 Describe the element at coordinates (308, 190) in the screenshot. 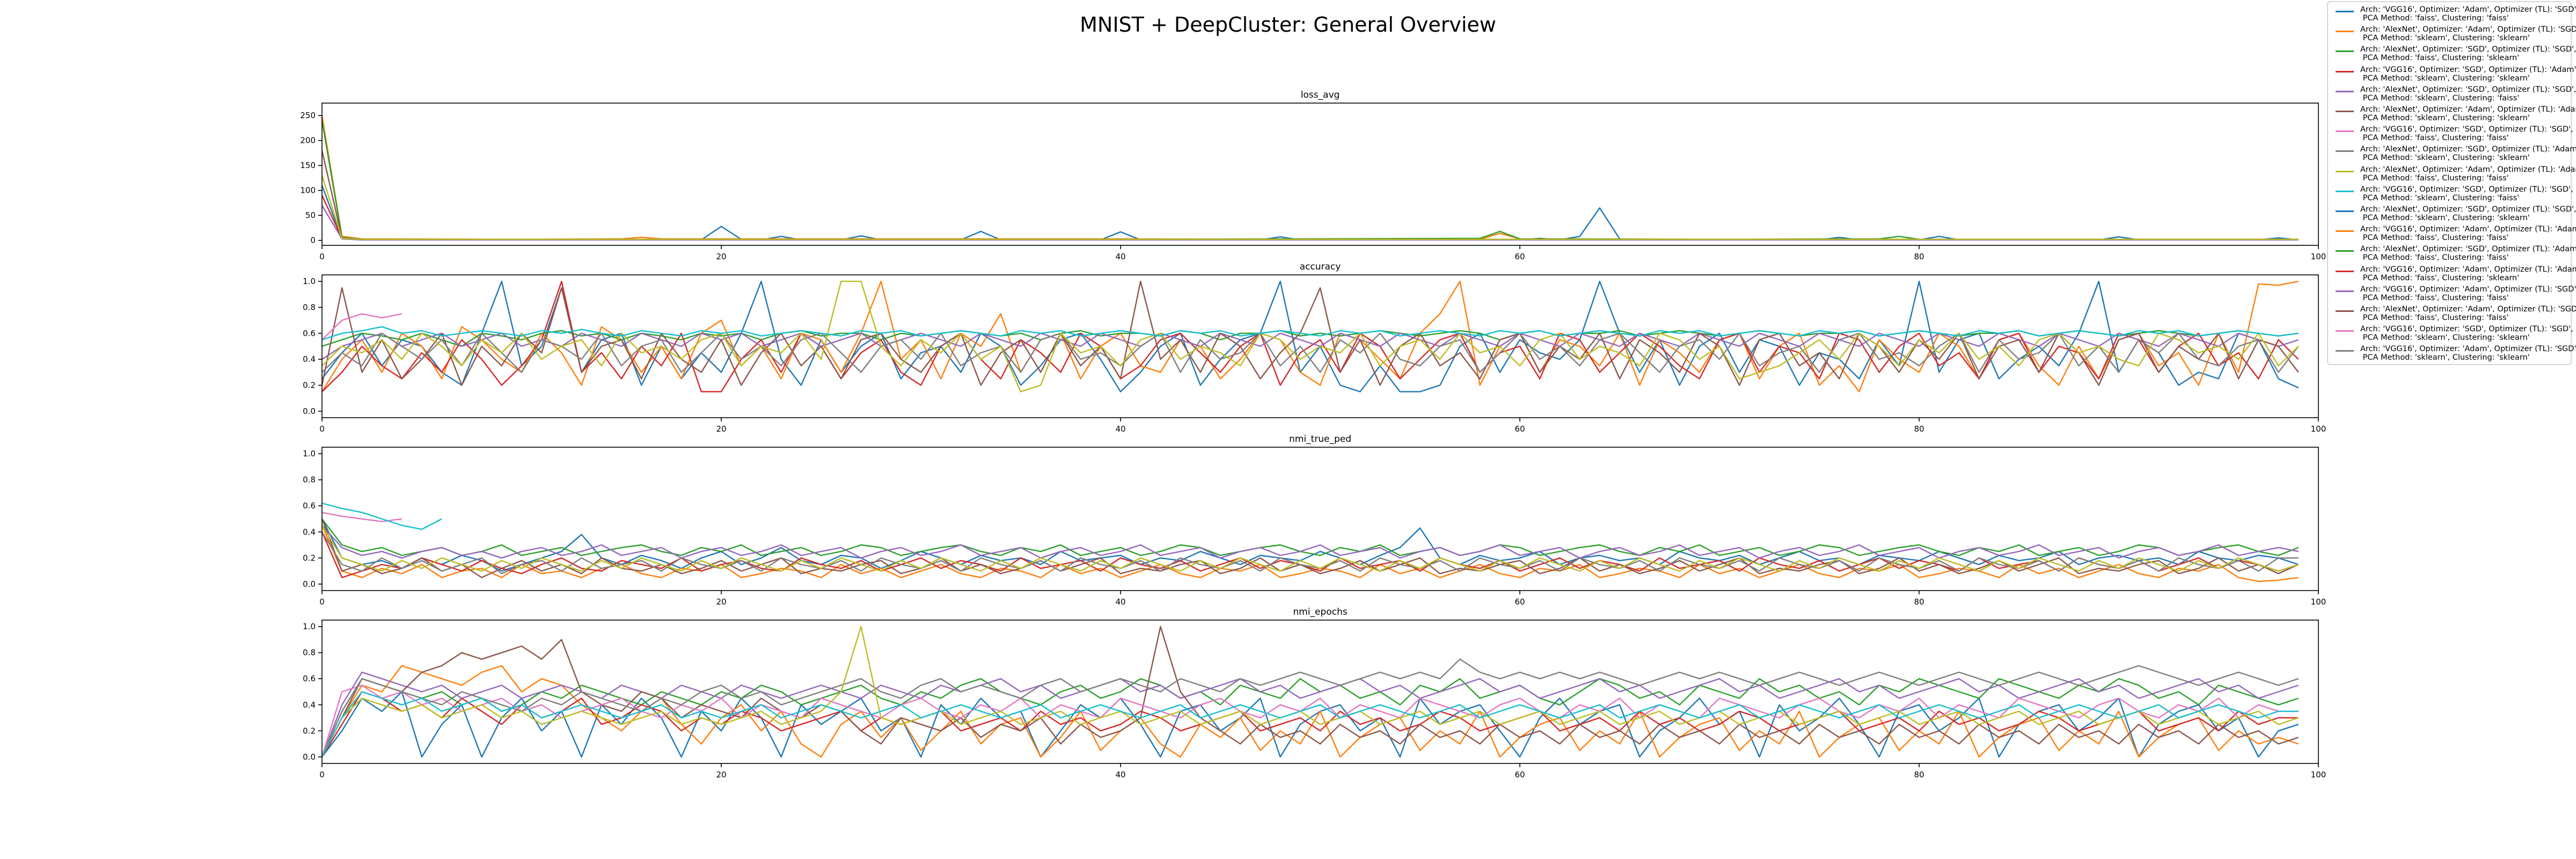

I see `y-tick-label: 100` at that location.